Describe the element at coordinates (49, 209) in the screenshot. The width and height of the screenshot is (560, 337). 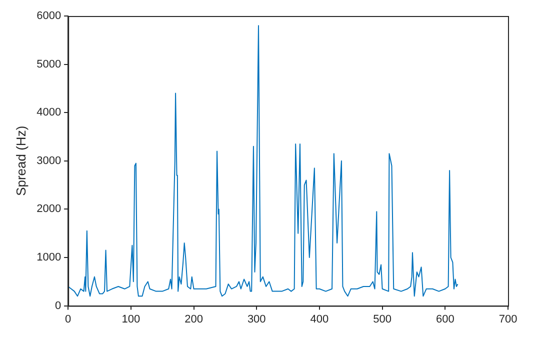
I see `y-tick-label: 2000` at that location.